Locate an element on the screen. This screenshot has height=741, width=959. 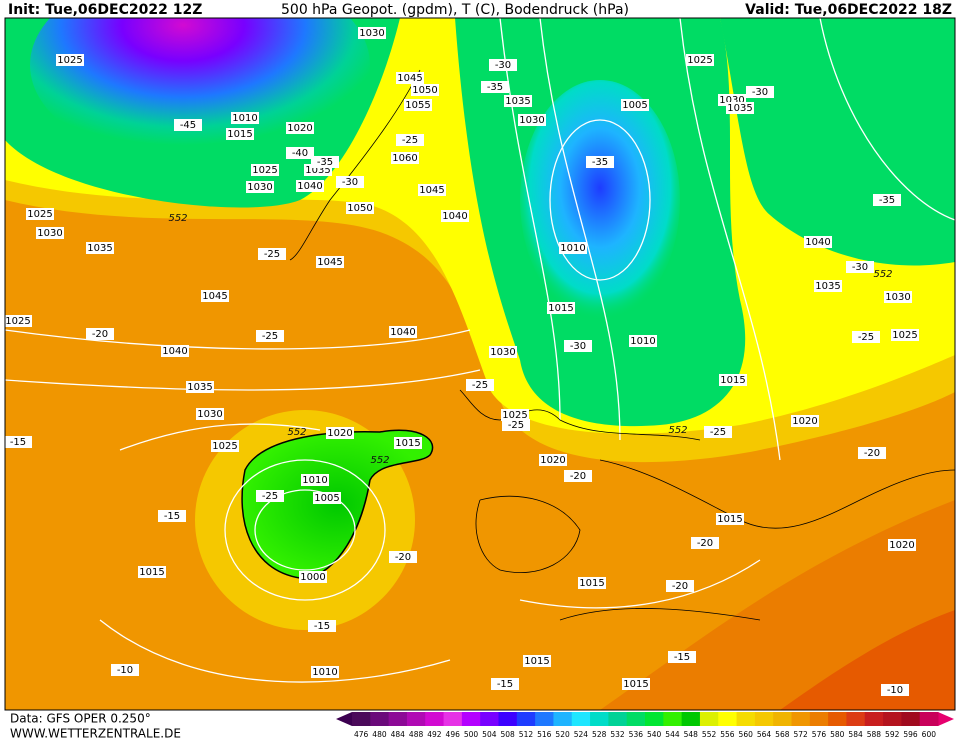
pressure-label: 1005 is located at coordinates (634, 105).